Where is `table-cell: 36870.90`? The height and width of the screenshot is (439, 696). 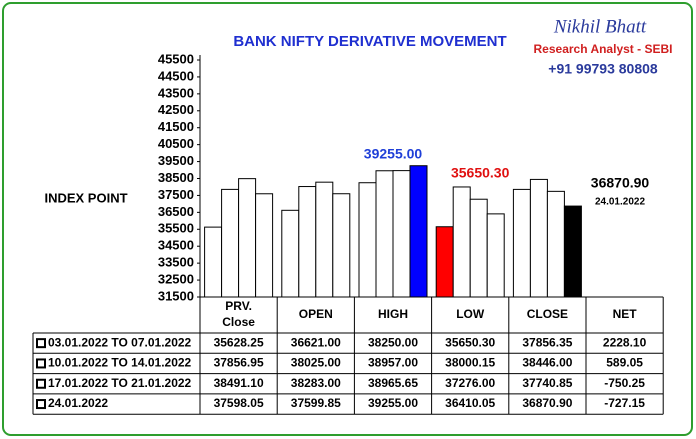
table-cell: 36870.90 is located at coordinates (547, 403).